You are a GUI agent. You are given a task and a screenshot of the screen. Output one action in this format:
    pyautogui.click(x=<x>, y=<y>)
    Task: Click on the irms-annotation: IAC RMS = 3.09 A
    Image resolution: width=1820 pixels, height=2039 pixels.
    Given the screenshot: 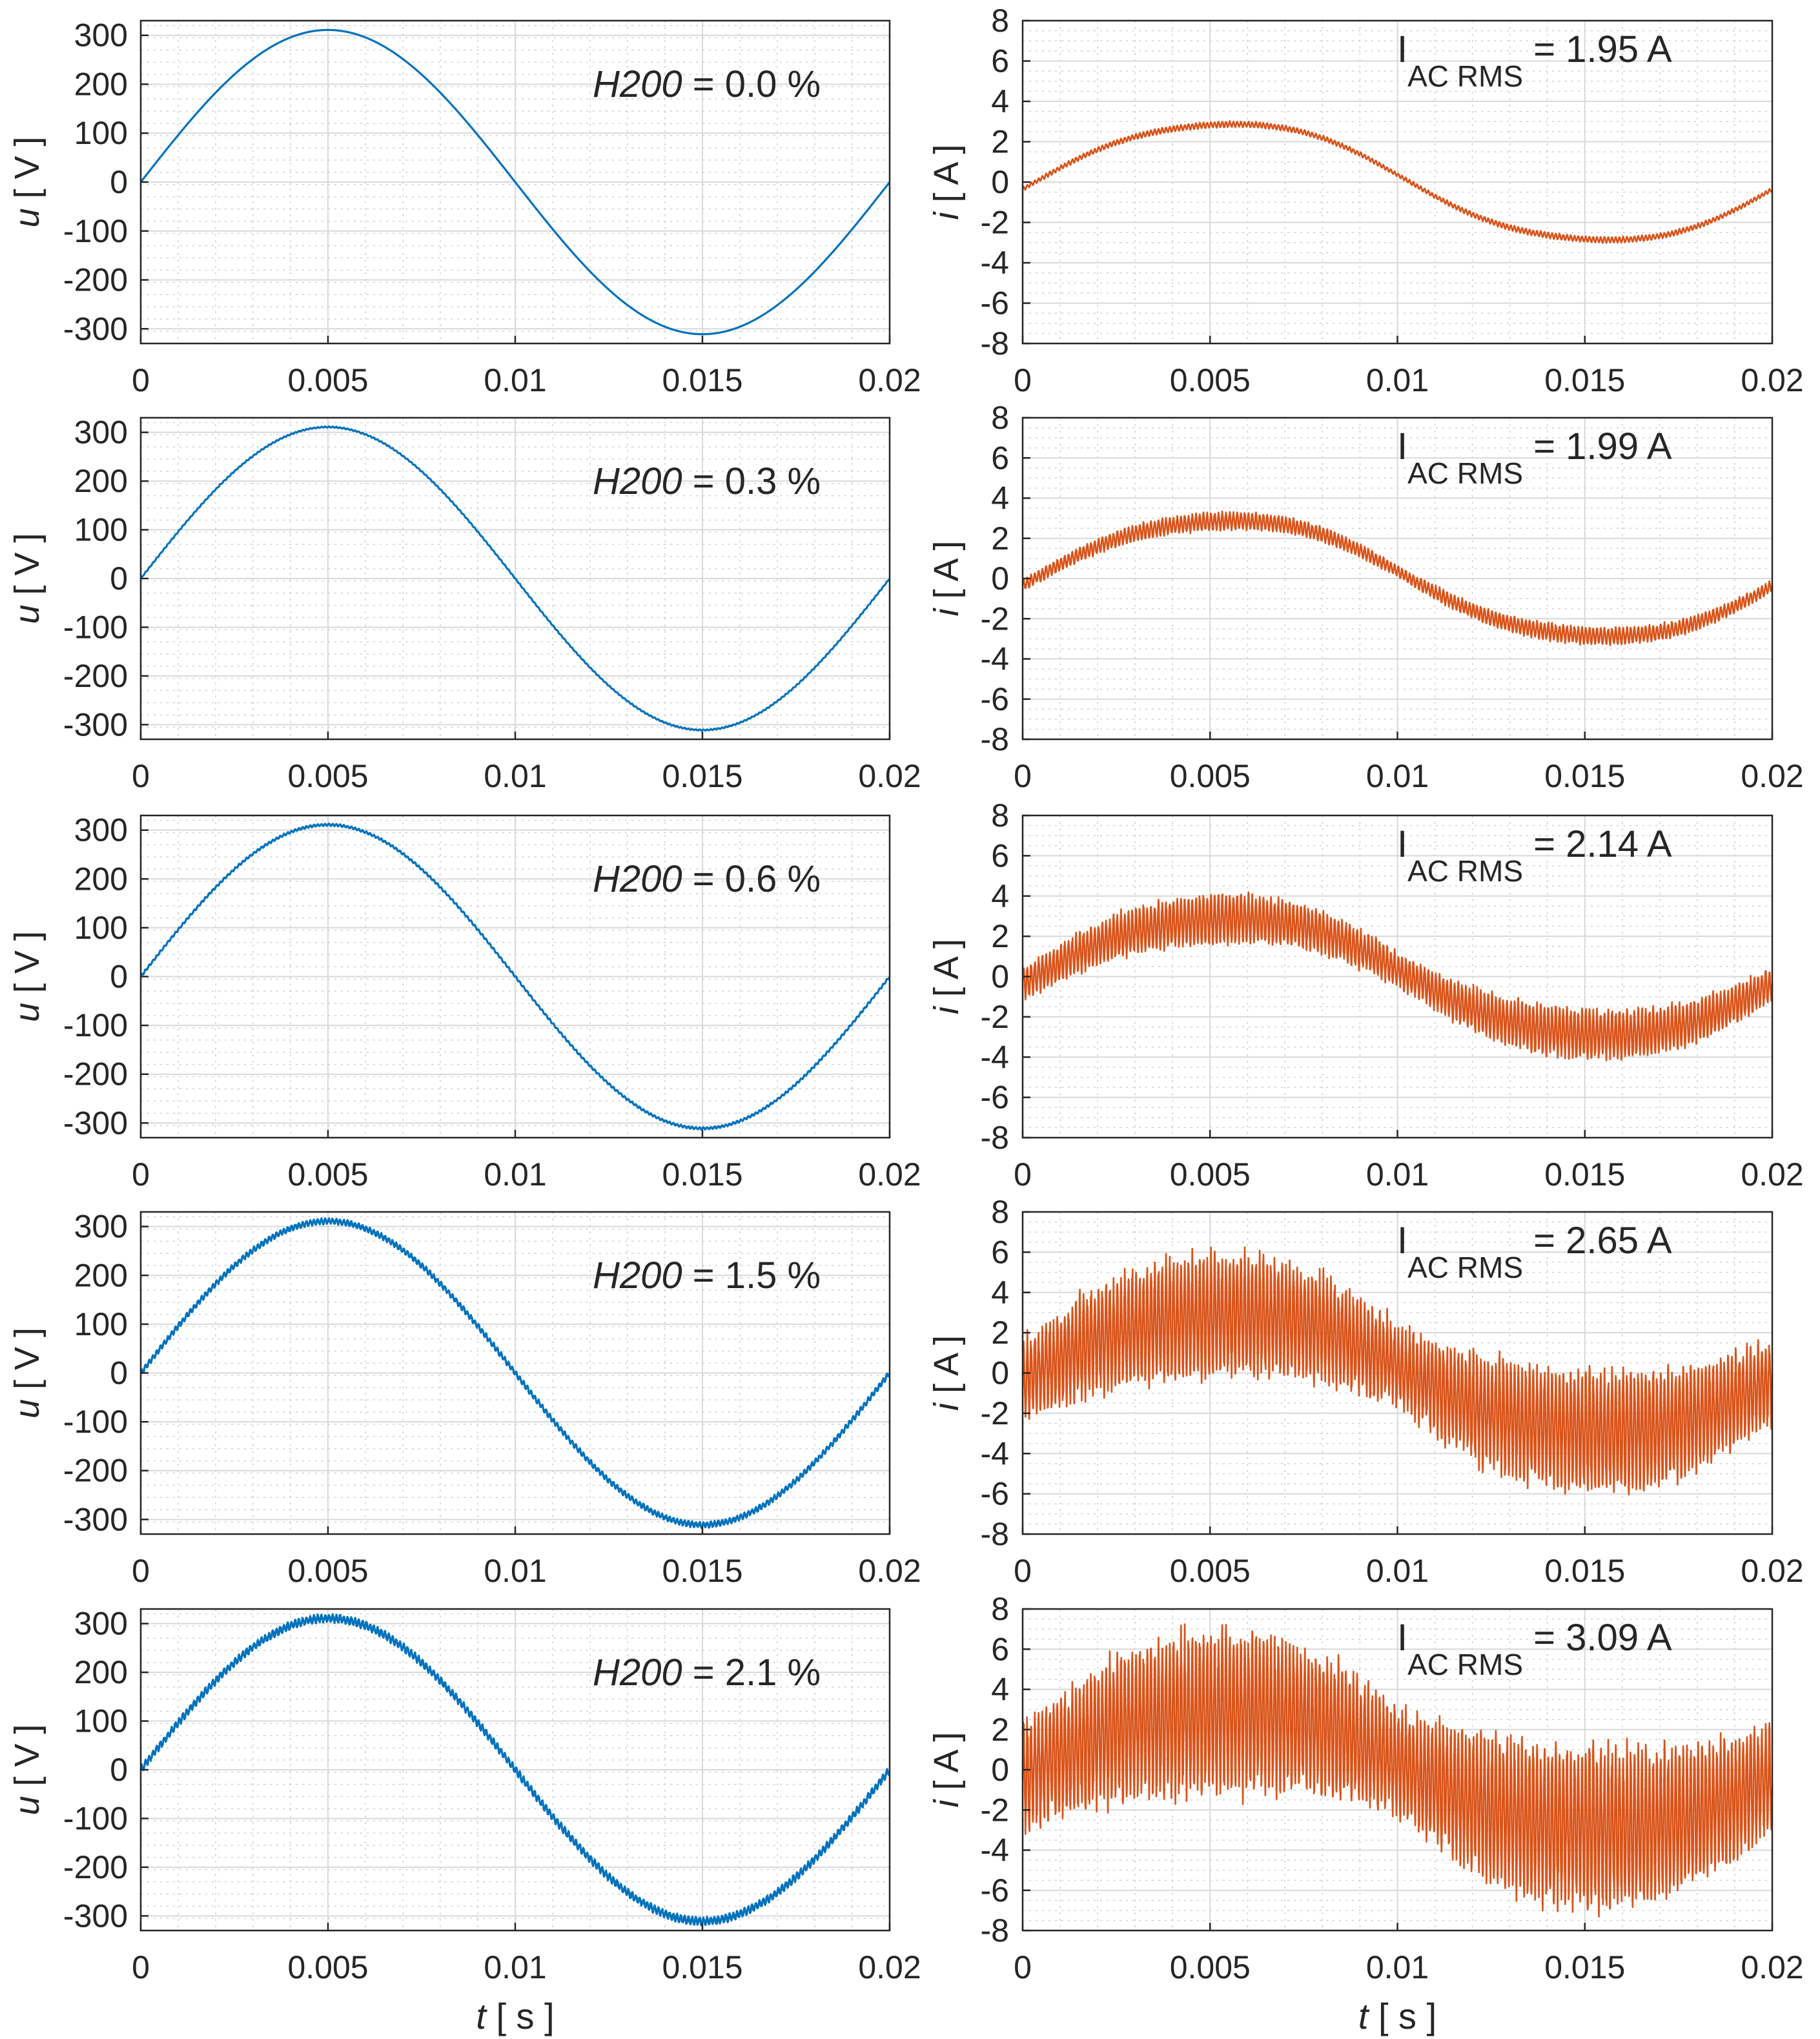 What is the action you would take?
    pyautogui.click(x=1534, y=1649)
    